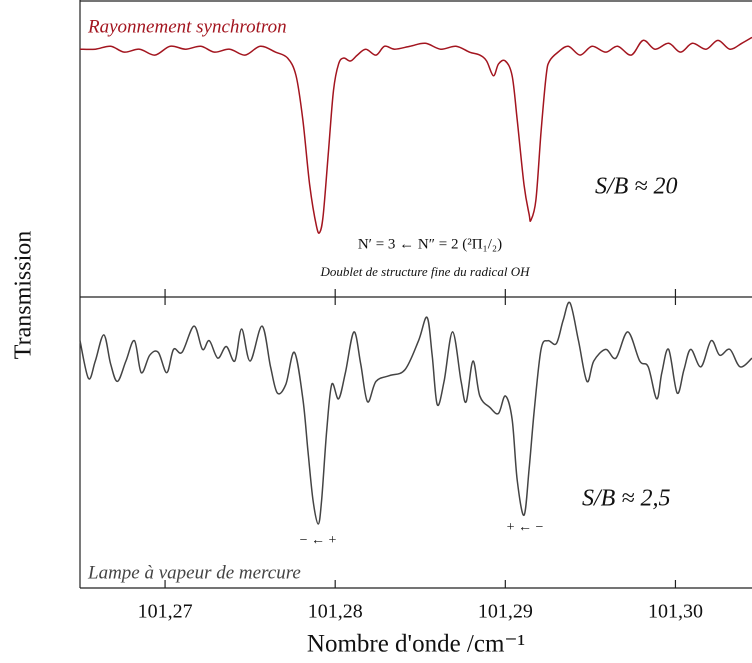  What do you see at coordinates (187, 26) in the screenshot?
I see `series-label: Rayonnement synchrotron` at bounding box center [187, 26].